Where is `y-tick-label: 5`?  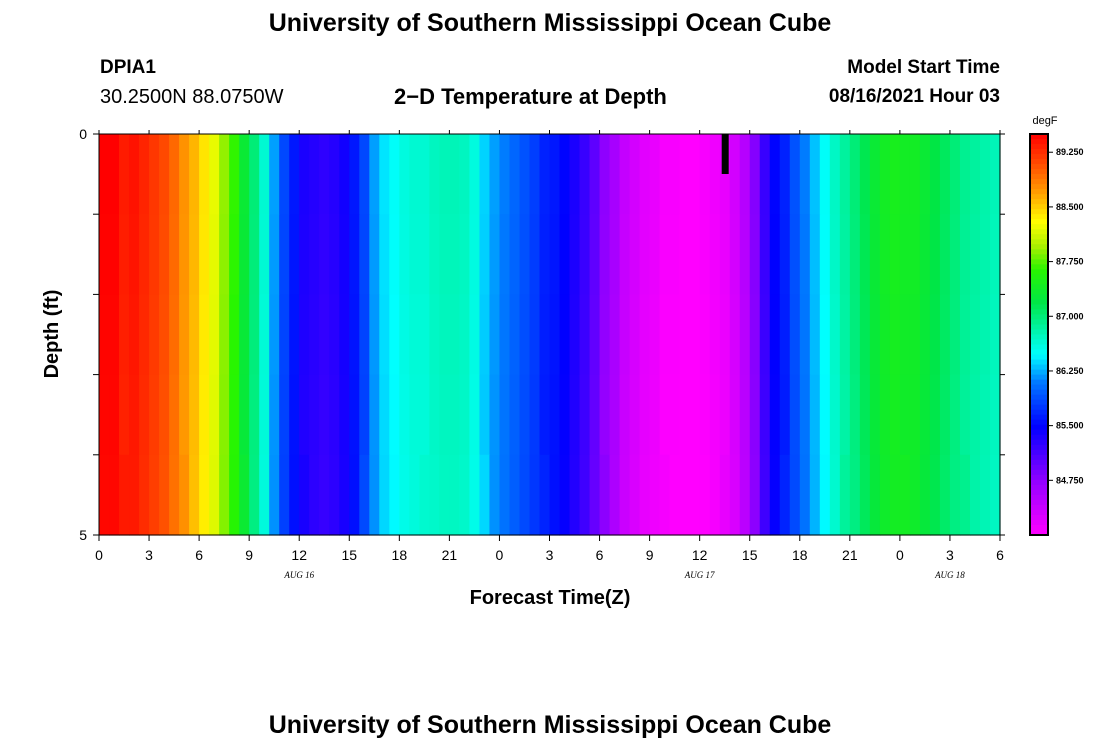 y-tick-label: 5 is located at coordinates (83, 535).